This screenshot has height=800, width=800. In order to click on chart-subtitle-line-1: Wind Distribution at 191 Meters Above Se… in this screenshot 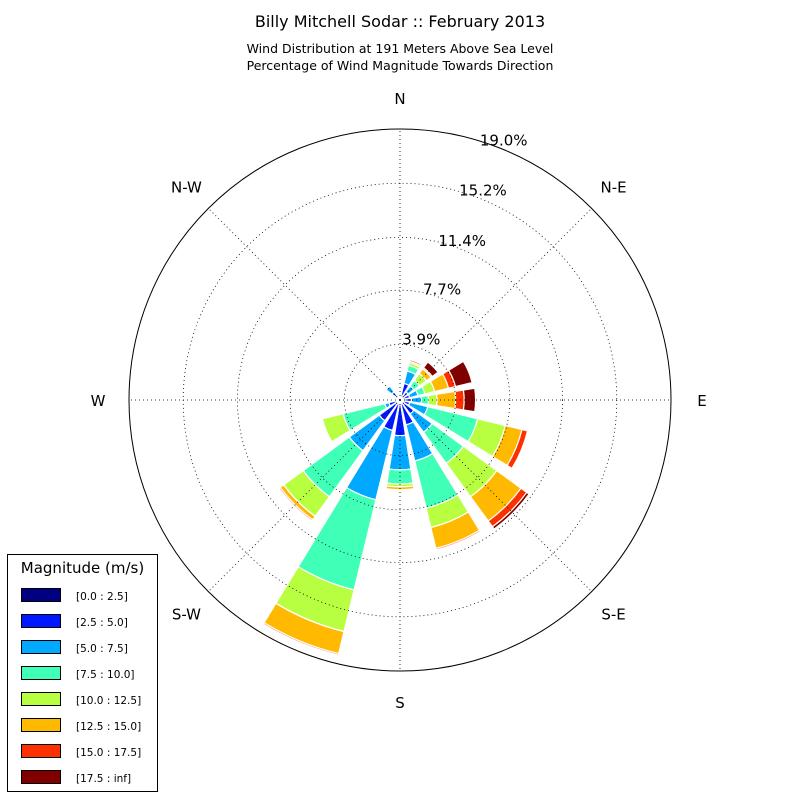, I will do `click(400, 48)`.